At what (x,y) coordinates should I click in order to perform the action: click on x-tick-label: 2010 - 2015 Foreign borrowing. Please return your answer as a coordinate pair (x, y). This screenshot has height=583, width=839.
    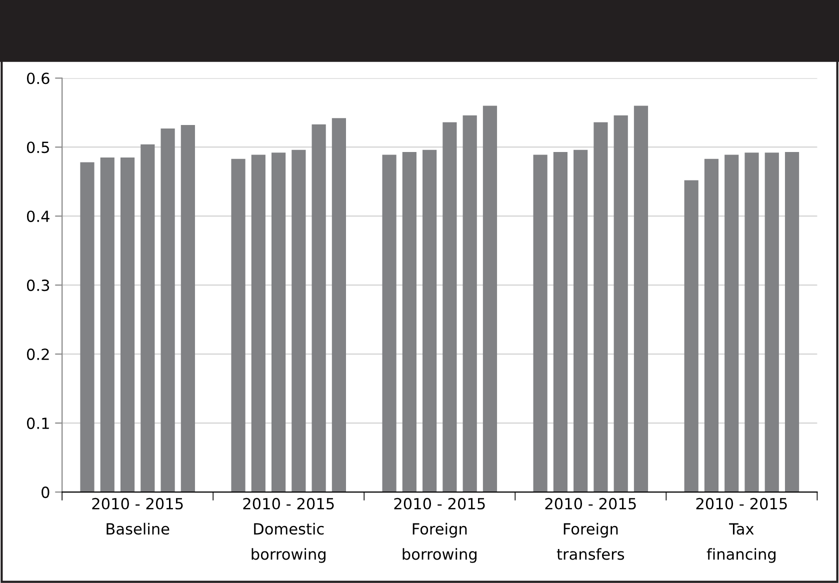
    Looking at the image, I should click on (439, 530).